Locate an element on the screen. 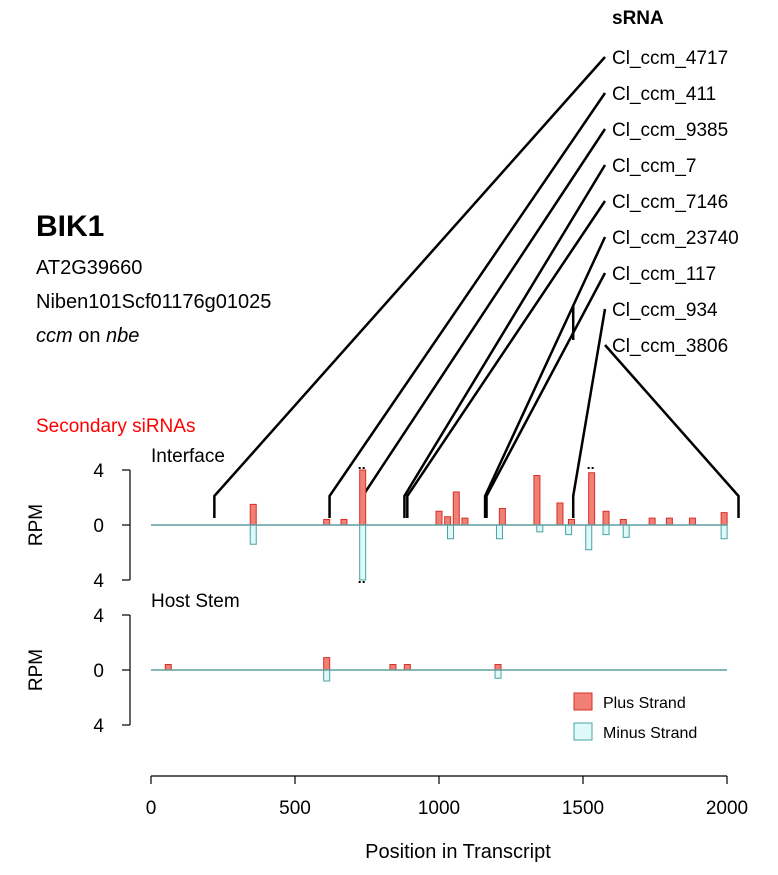 This screenshot has width=778, height=875. x-axis-label: Position in Transcript is located at coordinates (458, 852).